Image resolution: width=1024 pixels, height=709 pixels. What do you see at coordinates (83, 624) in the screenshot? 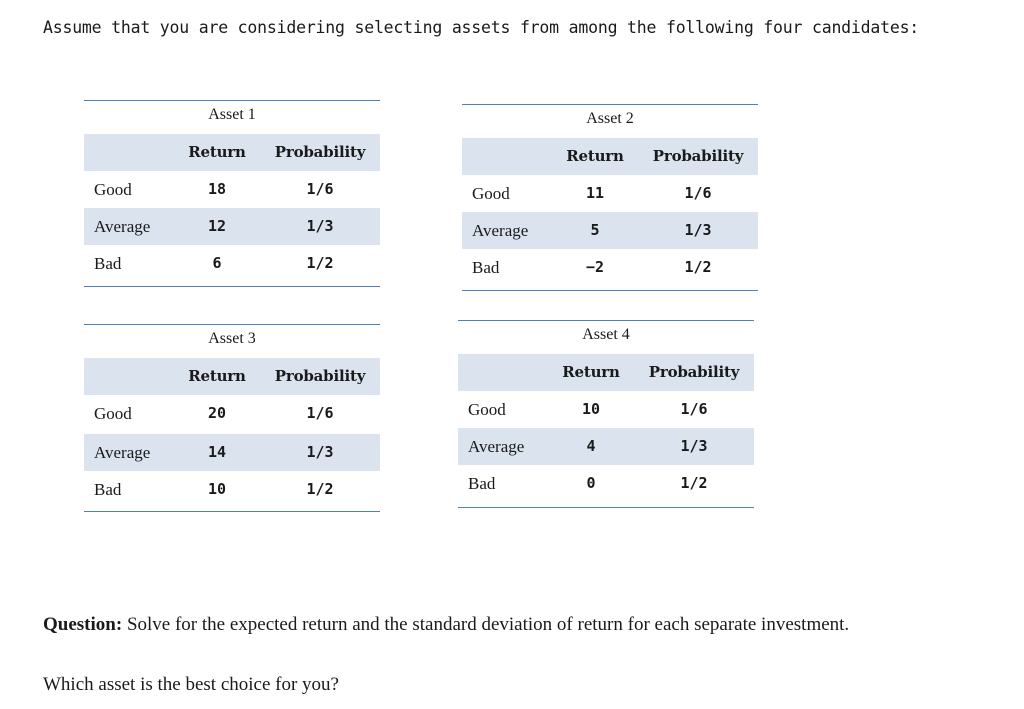
I see `question-label: Question:` at bounding box center [83, 624].